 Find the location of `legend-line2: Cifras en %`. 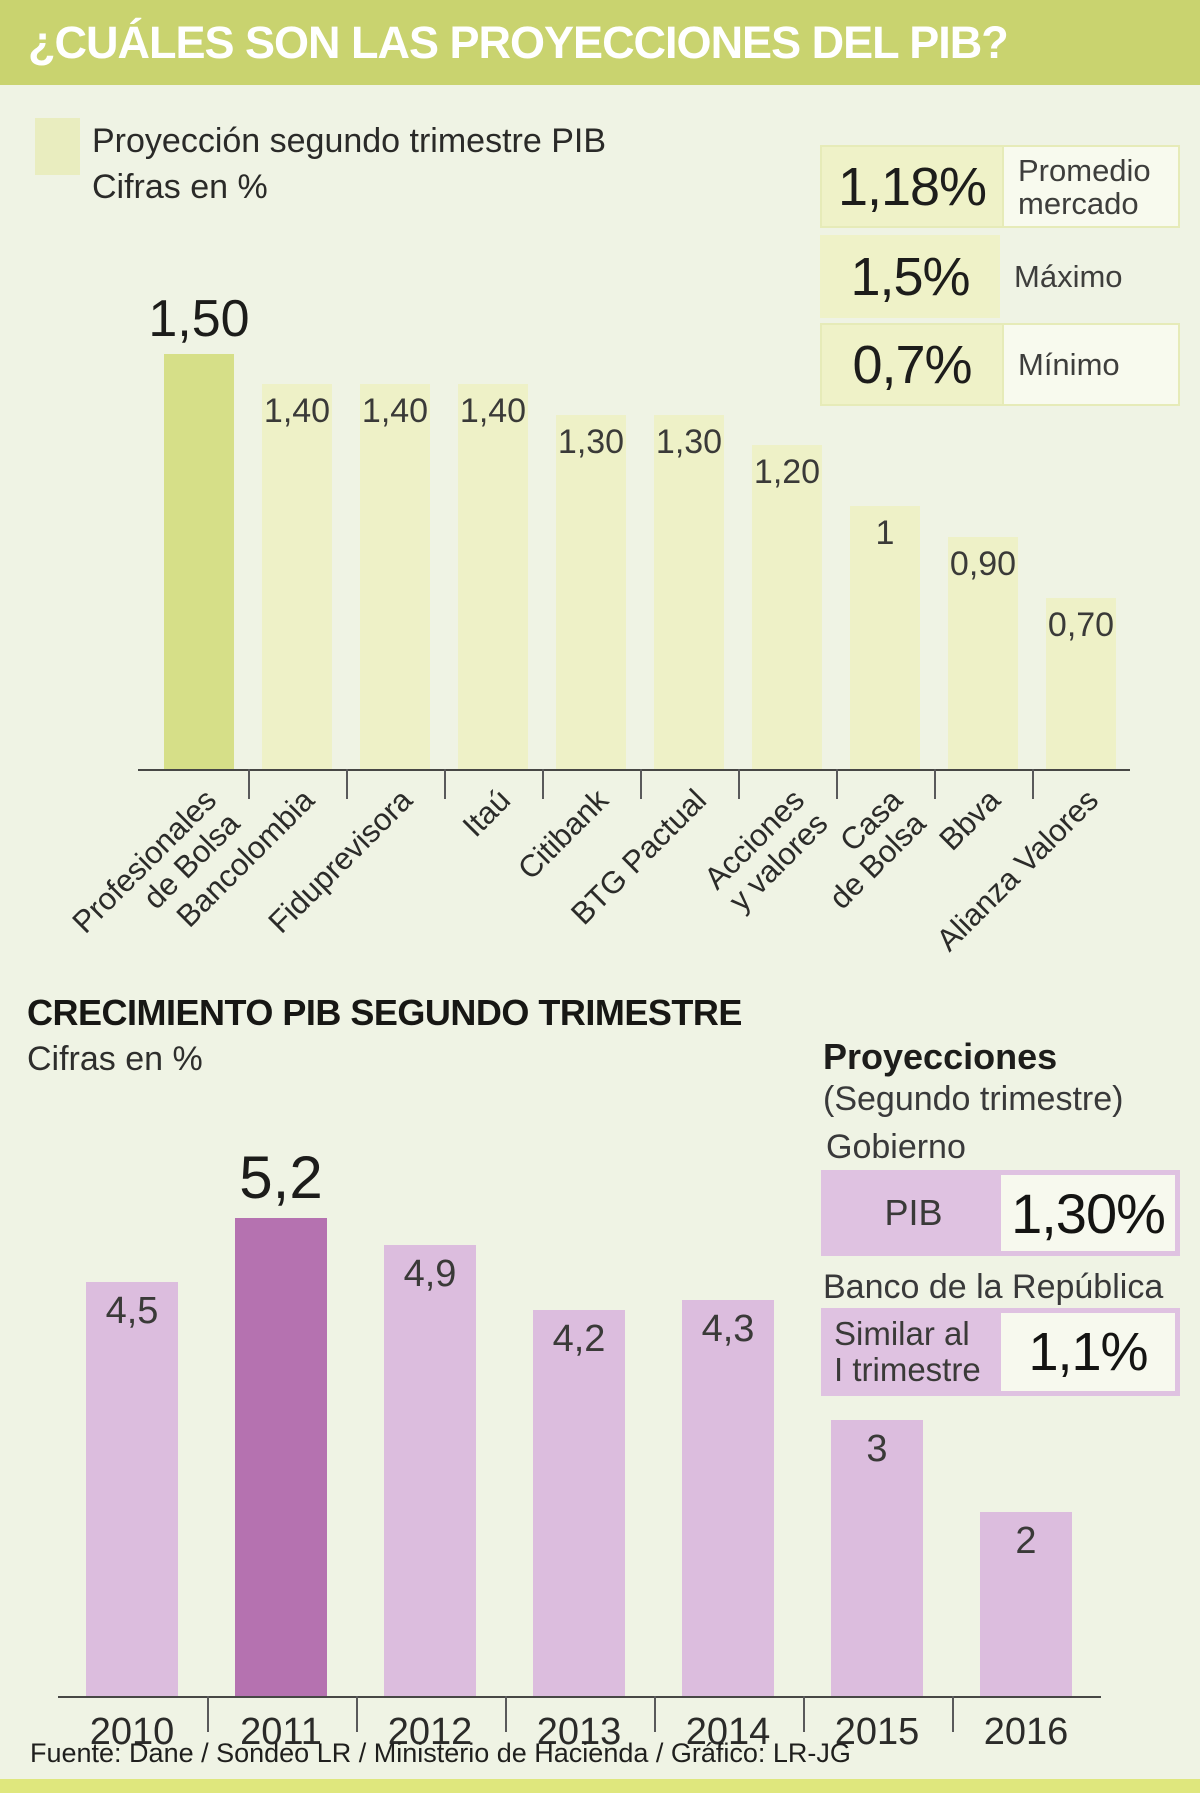

legend-line2: Cifras en % is located at coordinates (180, 187).